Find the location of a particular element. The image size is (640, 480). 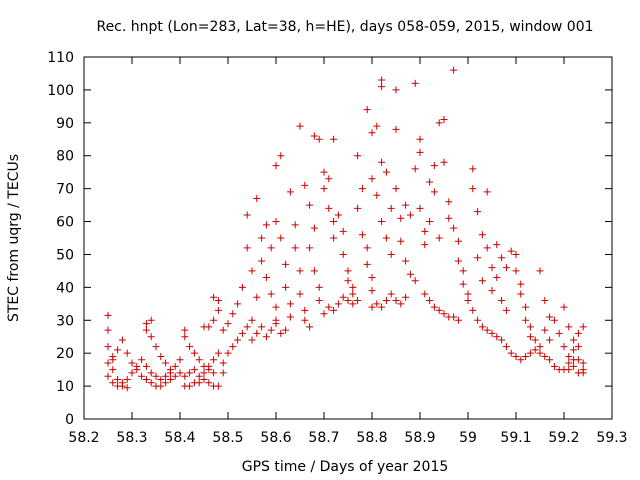

x-tick-label: 58.7 is located at coordinates (323, 438).